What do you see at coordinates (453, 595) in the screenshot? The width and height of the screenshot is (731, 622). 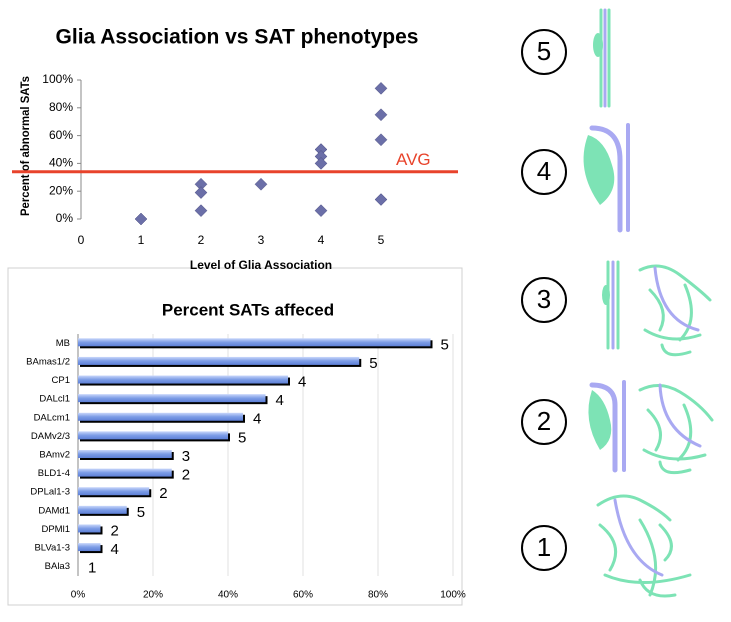 I see `x-tick-label: 100%` at bounding box center [453, 595].